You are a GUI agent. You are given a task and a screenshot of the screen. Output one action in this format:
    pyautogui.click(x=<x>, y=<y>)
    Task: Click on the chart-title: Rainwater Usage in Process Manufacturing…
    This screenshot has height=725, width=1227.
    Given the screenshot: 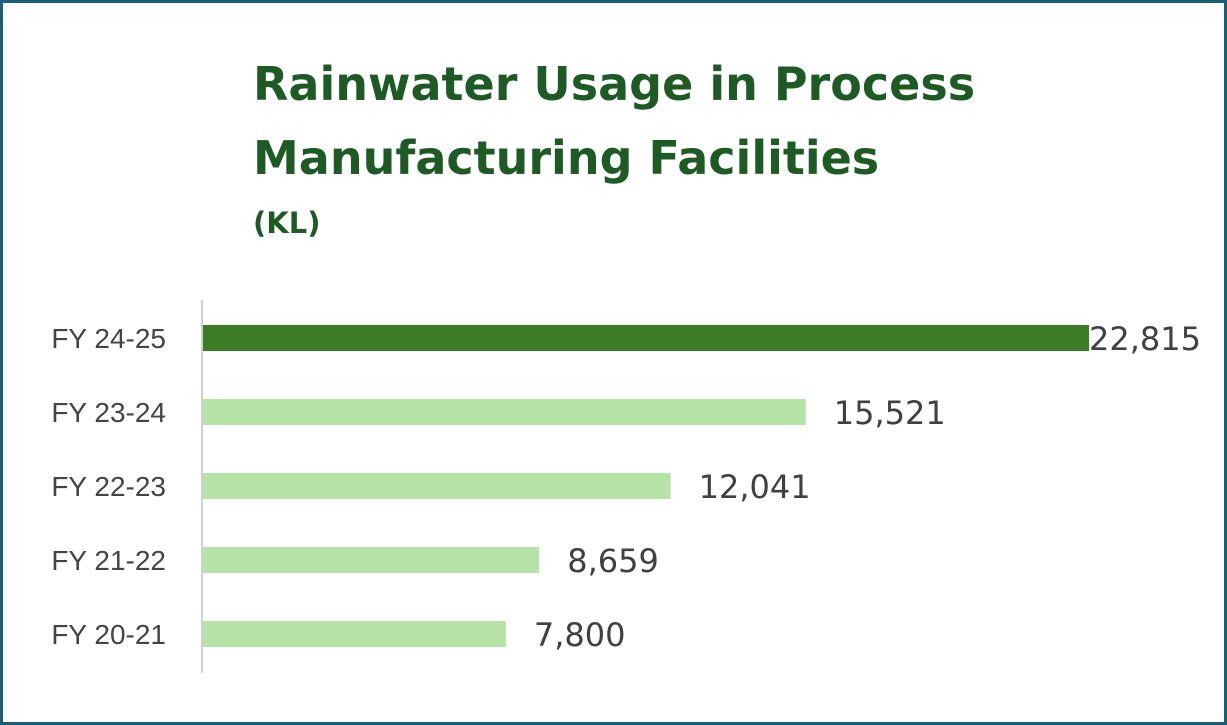 What is the action you would take?
    pyautogui.click(x=614, y=121)
    